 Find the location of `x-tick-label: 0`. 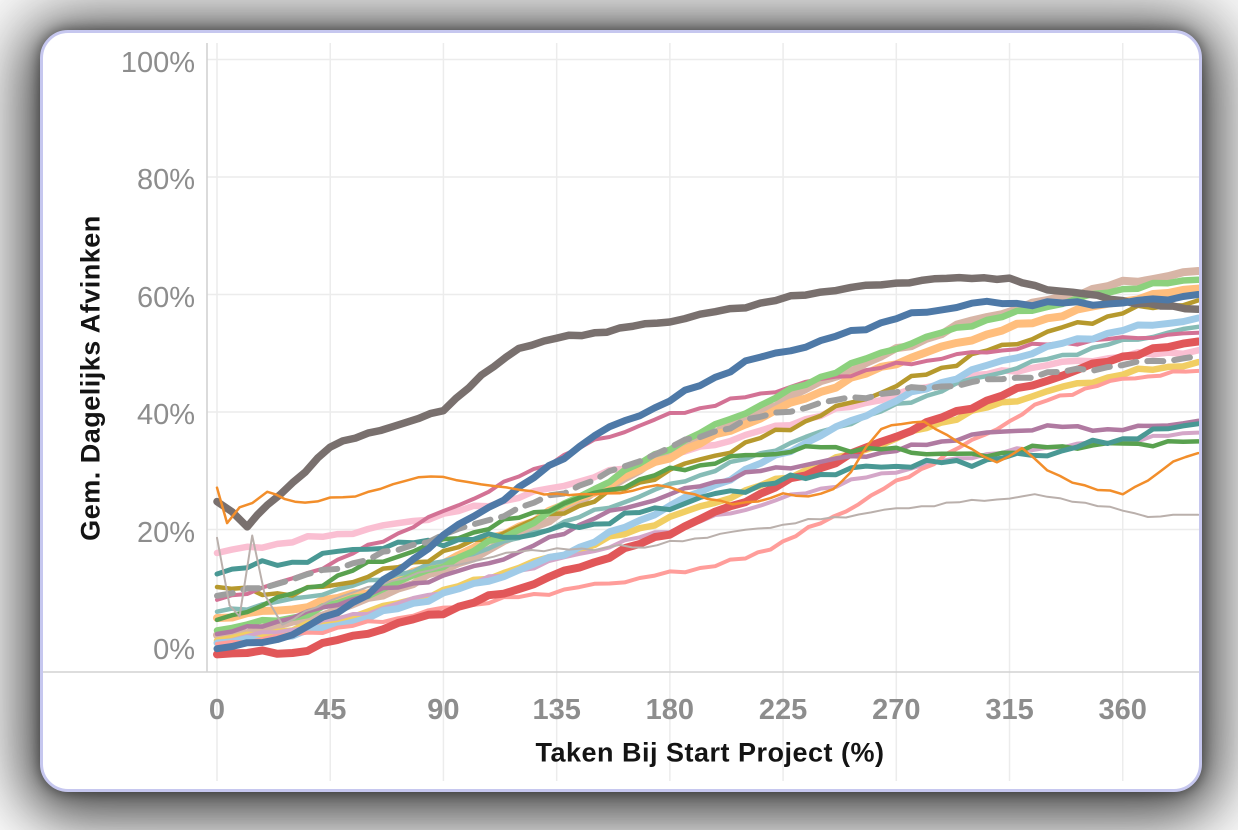

x-tick-label: 0 is located at coordinates (217, 710).